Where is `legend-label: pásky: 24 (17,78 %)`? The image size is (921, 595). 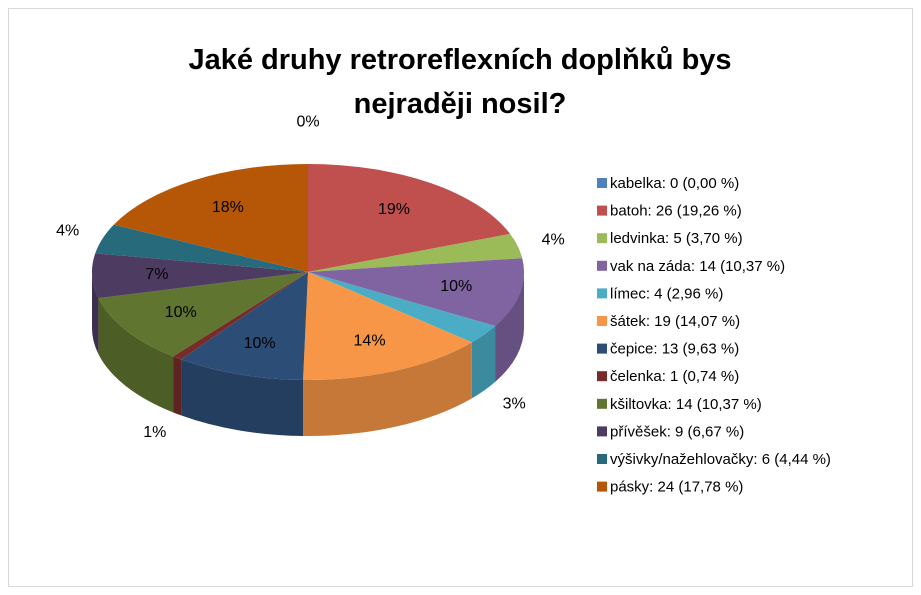 legend-label: pásky: 24 (17,78 %) is located at coordinates (676, 487).